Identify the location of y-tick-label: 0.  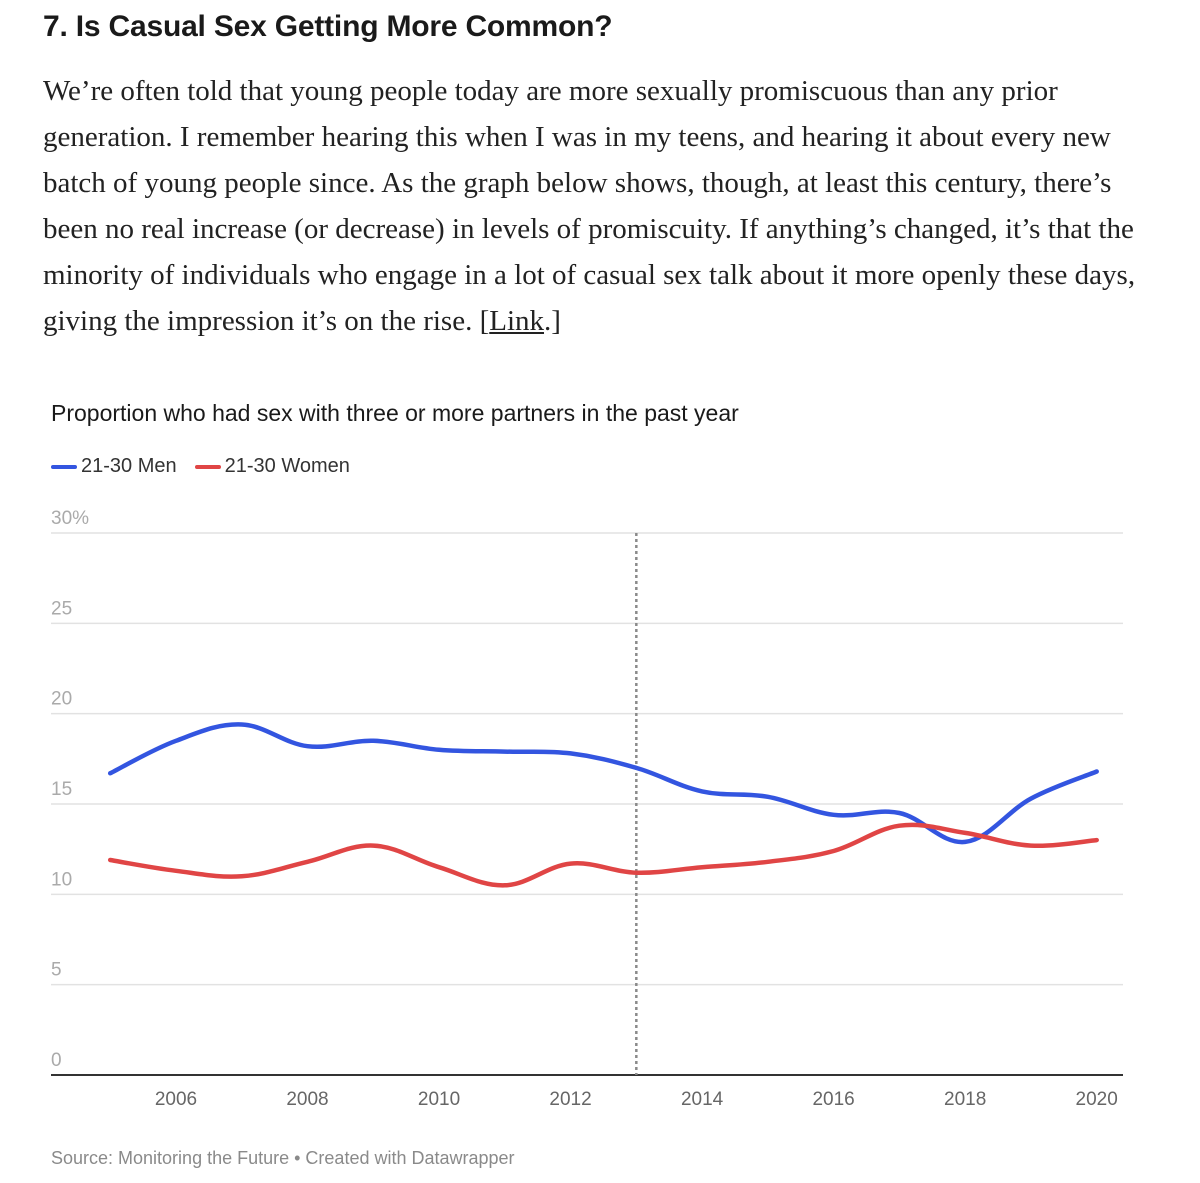
(56, 1060).